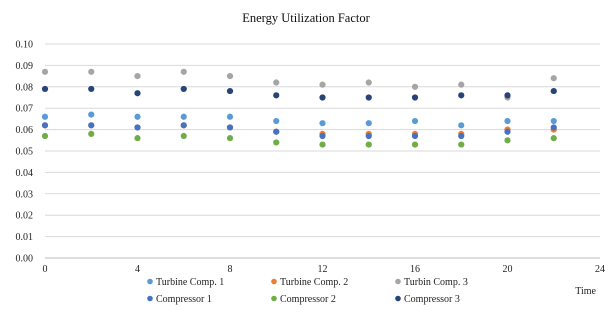 This screenshot has width=612, height=333. Describe the element at coordinates (25, 237) in the screenshot. I see `y-tick-label: 0.01` at that location.